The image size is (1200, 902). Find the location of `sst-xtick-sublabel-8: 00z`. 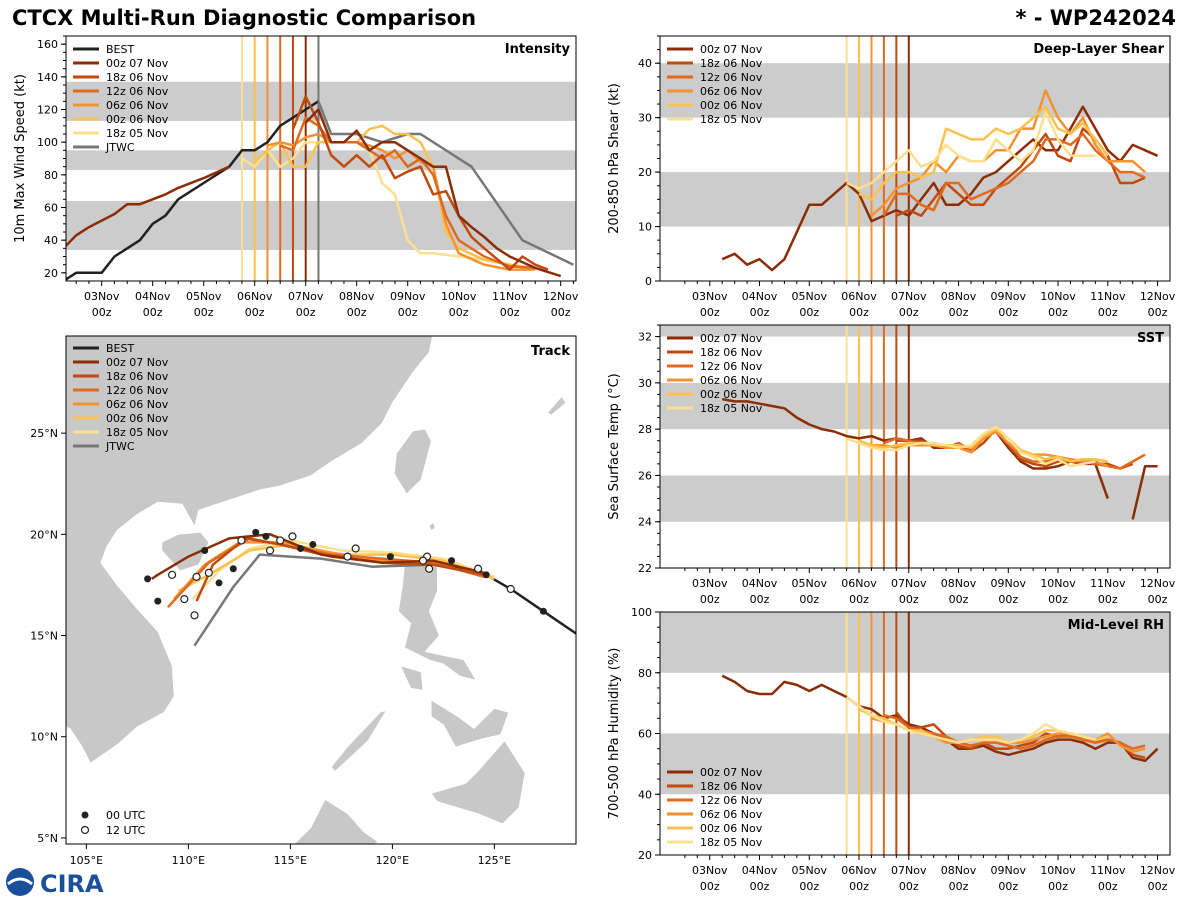

sst-xtick-sublabel-8: 00z is located at coordinates (1108, 599).